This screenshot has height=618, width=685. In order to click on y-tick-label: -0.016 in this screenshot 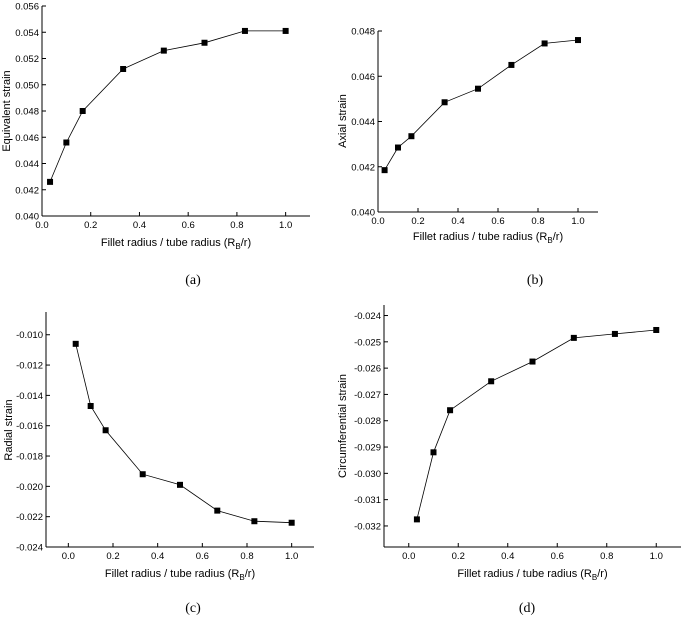, I will do `click(29, 426)`.